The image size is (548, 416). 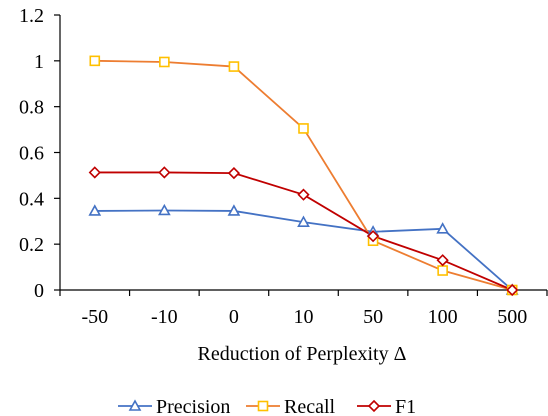 What do you see at coordinates (405, 406) in the screenshot?
I see `legend-label: F1` at bounding box center [405, 406].